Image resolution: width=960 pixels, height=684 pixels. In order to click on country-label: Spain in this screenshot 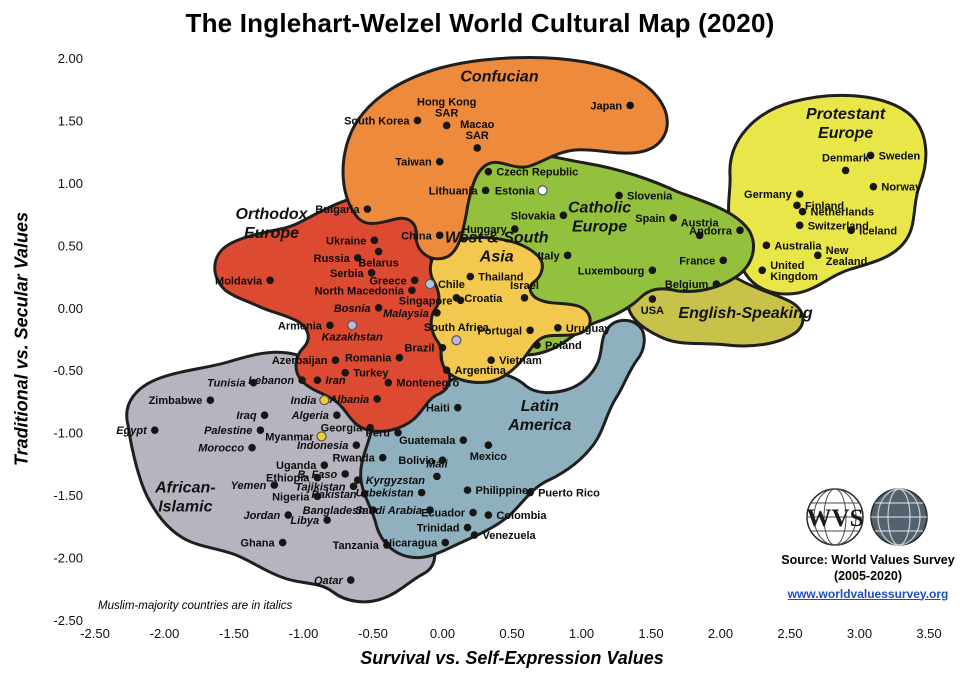, I will do `click(650, 219)`.